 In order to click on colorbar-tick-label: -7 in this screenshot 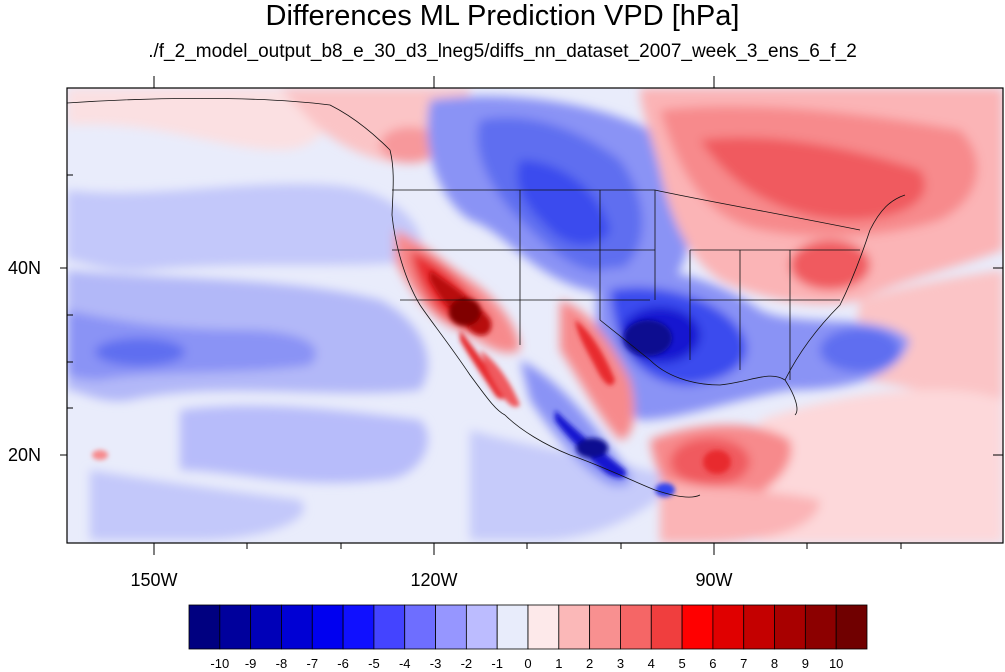, I will do `click(312, 663)`.